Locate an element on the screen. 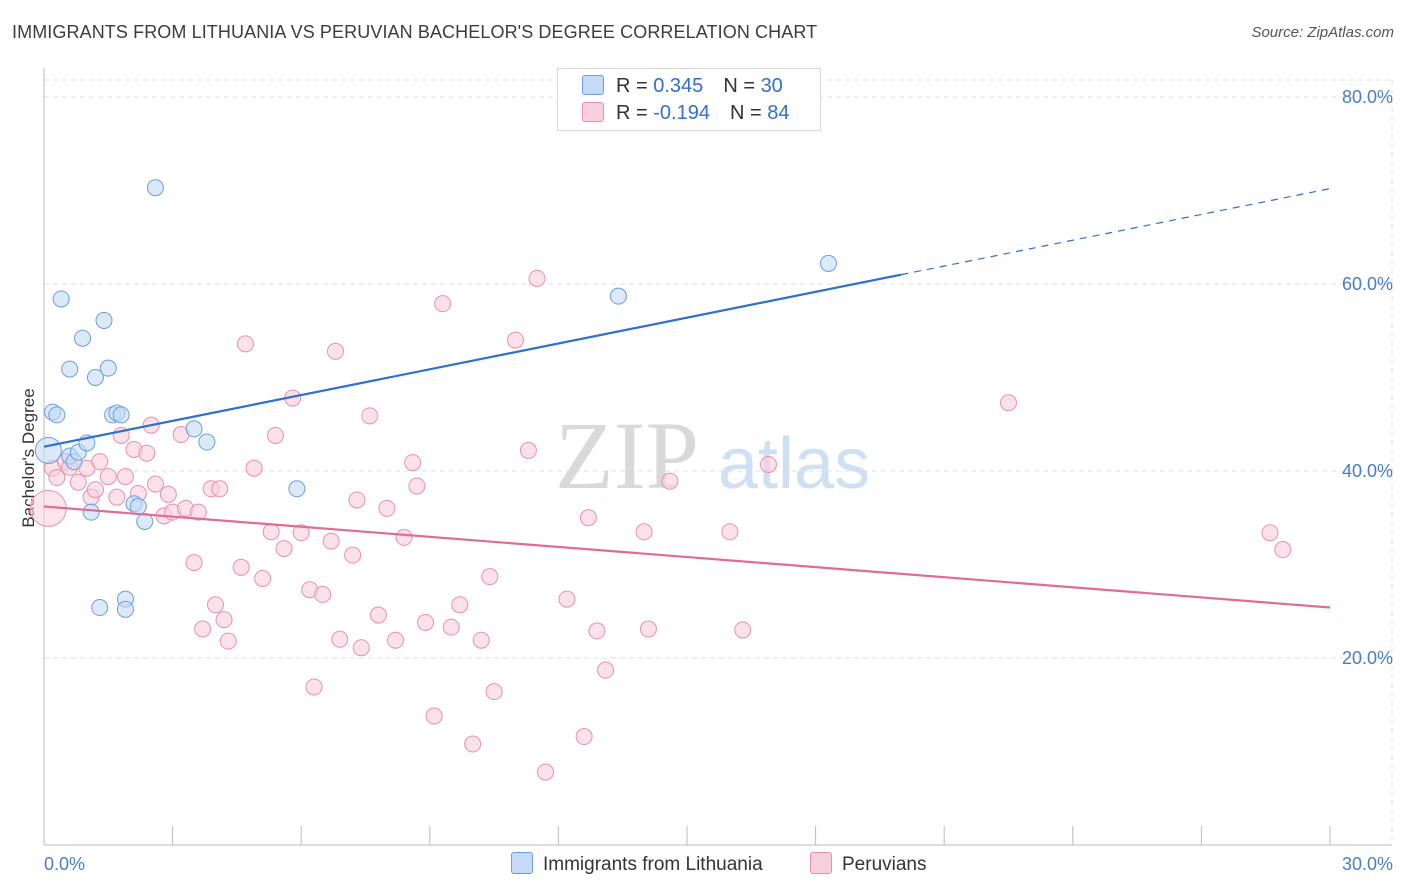  y-tick-label: 40.0% is located at coordinates (1367, 471).